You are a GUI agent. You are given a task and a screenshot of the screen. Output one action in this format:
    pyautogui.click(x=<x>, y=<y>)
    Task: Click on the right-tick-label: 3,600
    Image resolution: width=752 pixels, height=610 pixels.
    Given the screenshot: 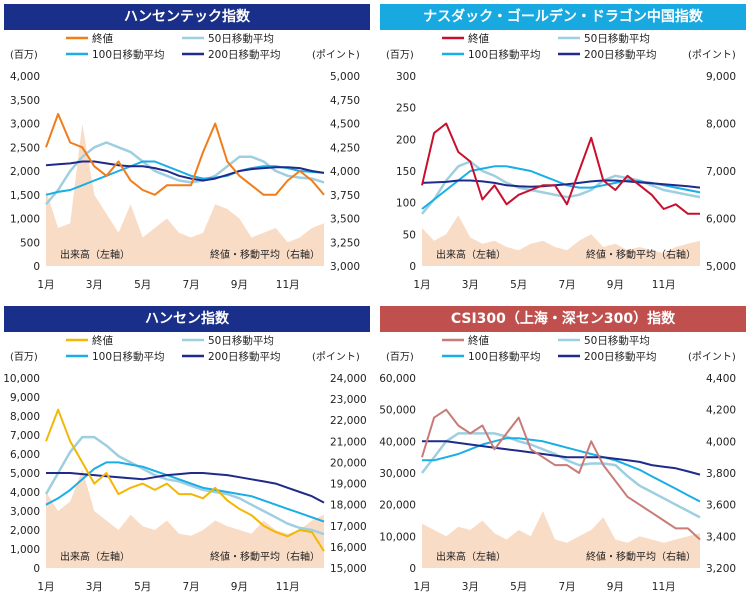 What is the action you would take?
    pyautogui.click(x=721, y=506)
    